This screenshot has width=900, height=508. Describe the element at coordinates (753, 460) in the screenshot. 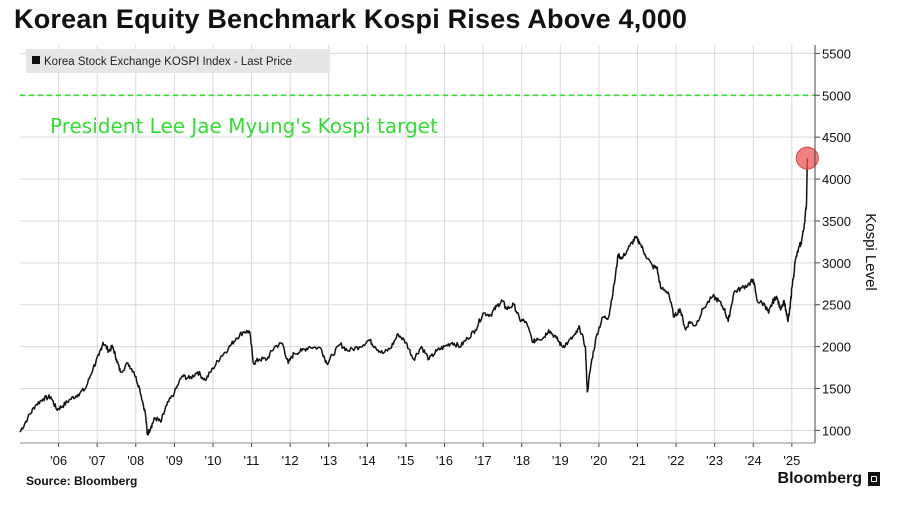

I see `x-tick-label-'24: '24` at that location.